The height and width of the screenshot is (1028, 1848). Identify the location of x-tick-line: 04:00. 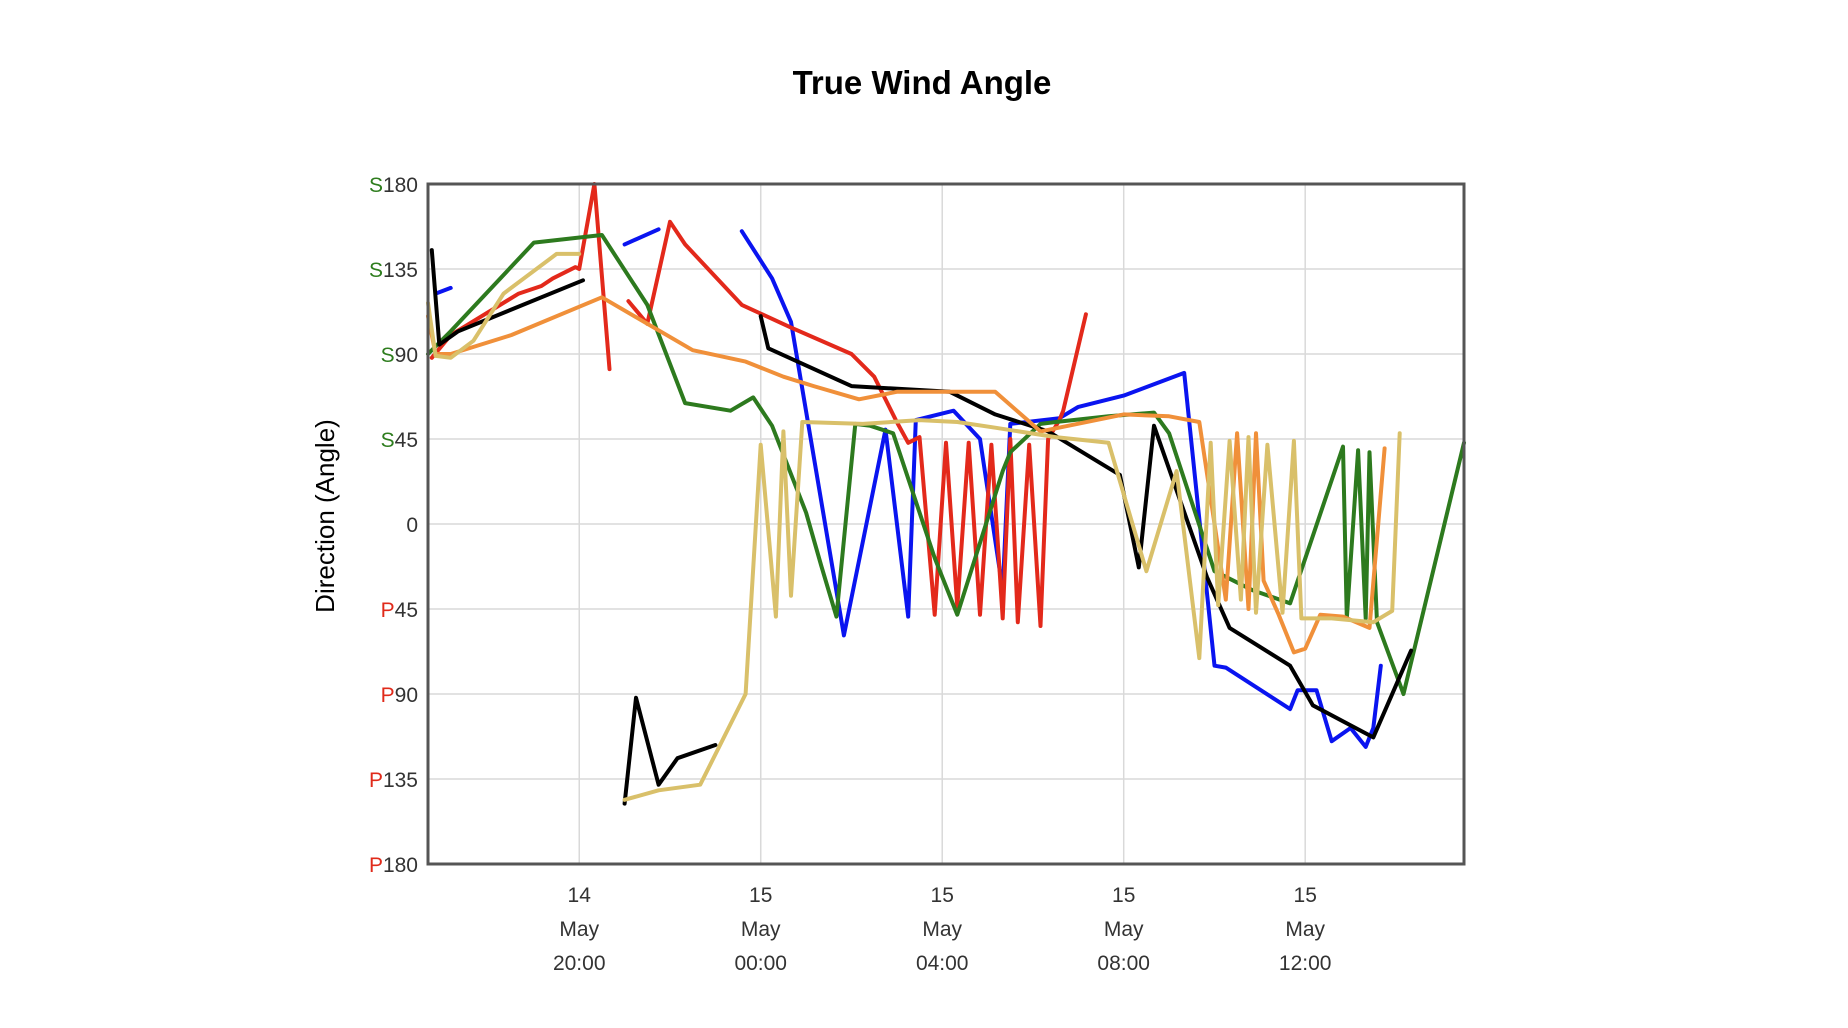
(942, 963).